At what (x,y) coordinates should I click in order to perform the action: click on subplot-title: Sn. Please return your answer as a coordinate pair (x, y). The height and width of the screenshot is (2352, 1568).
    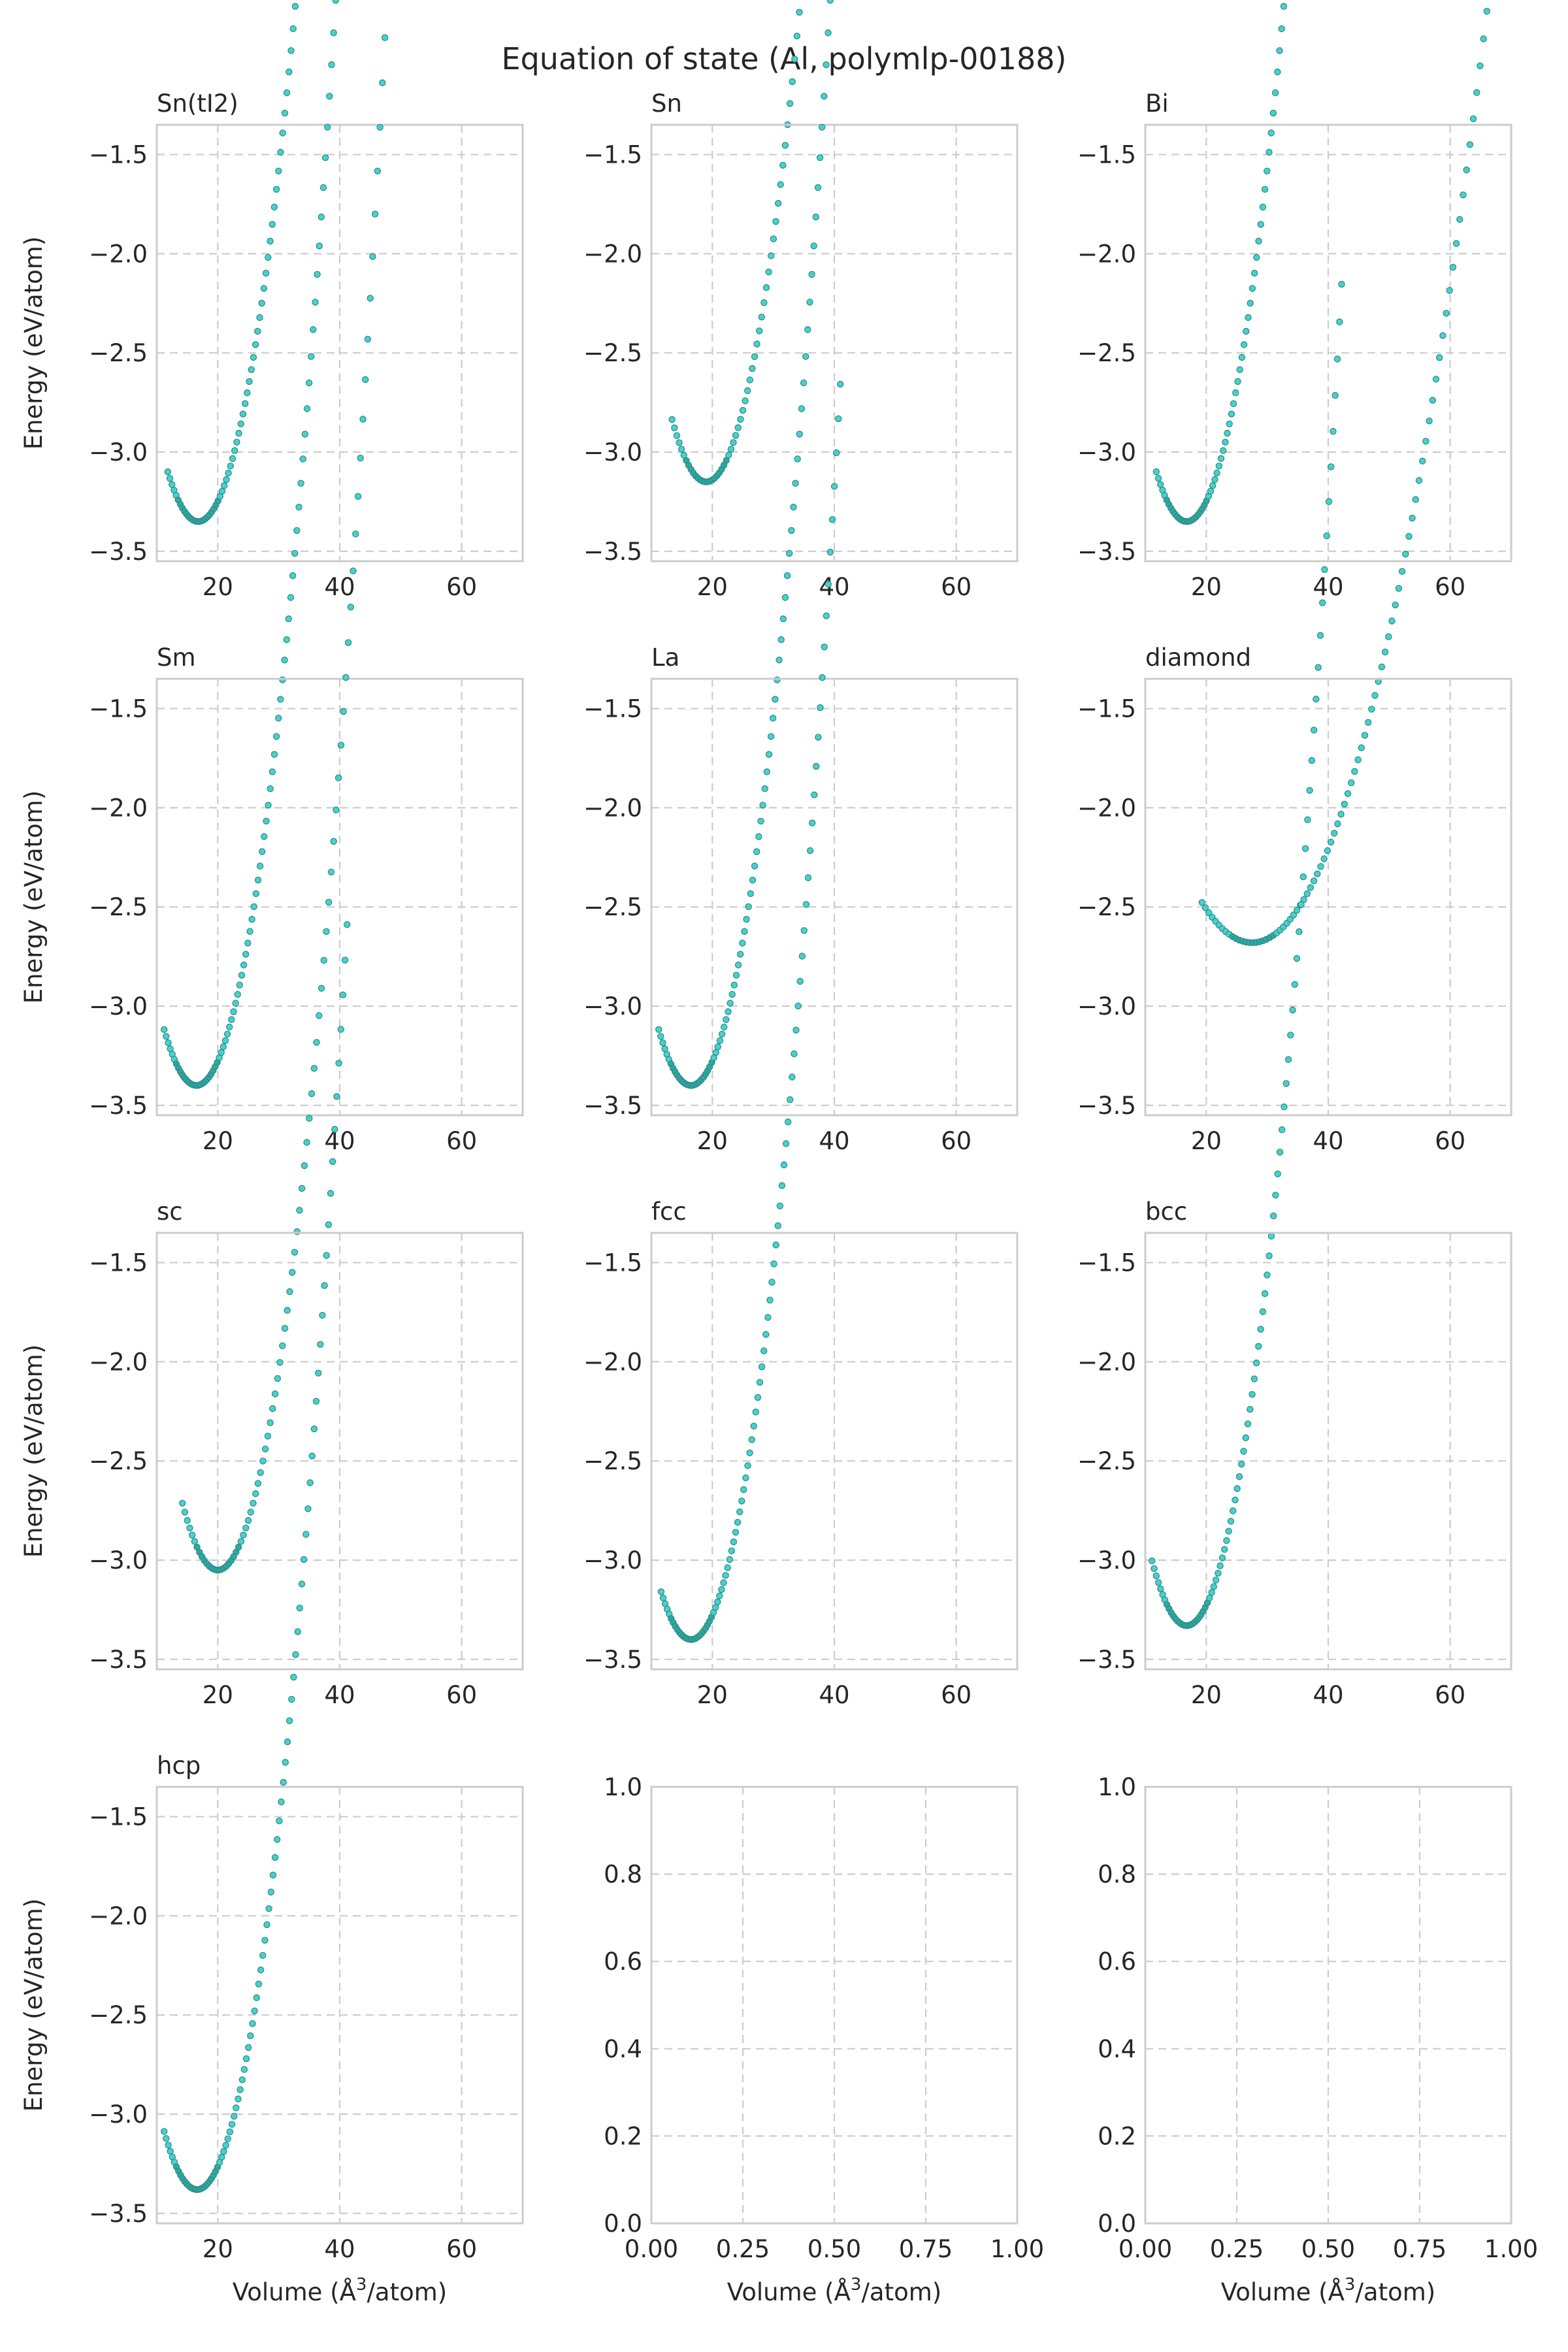
    Looking at the image, I should click on (666, 104).